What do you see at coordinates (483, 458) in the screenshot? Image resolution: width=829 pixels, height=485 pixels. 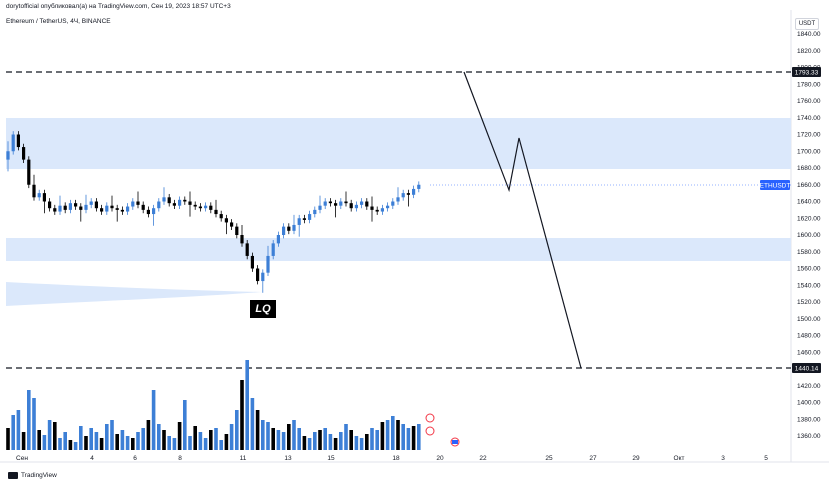 I see `time-tick-label: 22` at bounding box center [483, 458].